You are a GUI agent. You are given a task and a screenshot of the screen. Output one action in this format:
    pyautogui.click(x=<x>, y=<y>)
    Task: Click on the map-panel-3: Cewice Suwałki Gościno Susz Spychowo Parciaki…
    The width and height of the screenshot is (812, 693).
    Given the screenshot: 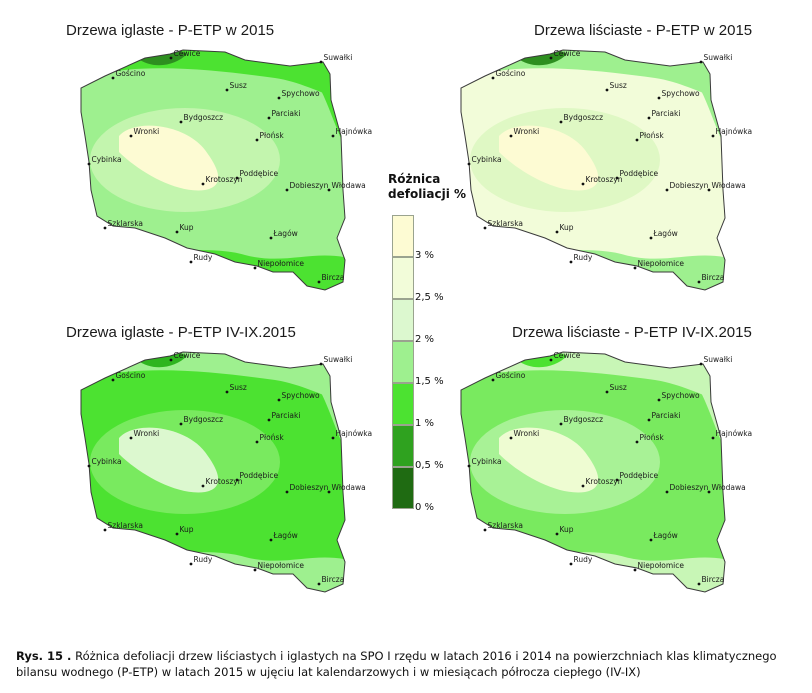 What is the action you would take?
    pyautogui.click(x=226, y=472)
    